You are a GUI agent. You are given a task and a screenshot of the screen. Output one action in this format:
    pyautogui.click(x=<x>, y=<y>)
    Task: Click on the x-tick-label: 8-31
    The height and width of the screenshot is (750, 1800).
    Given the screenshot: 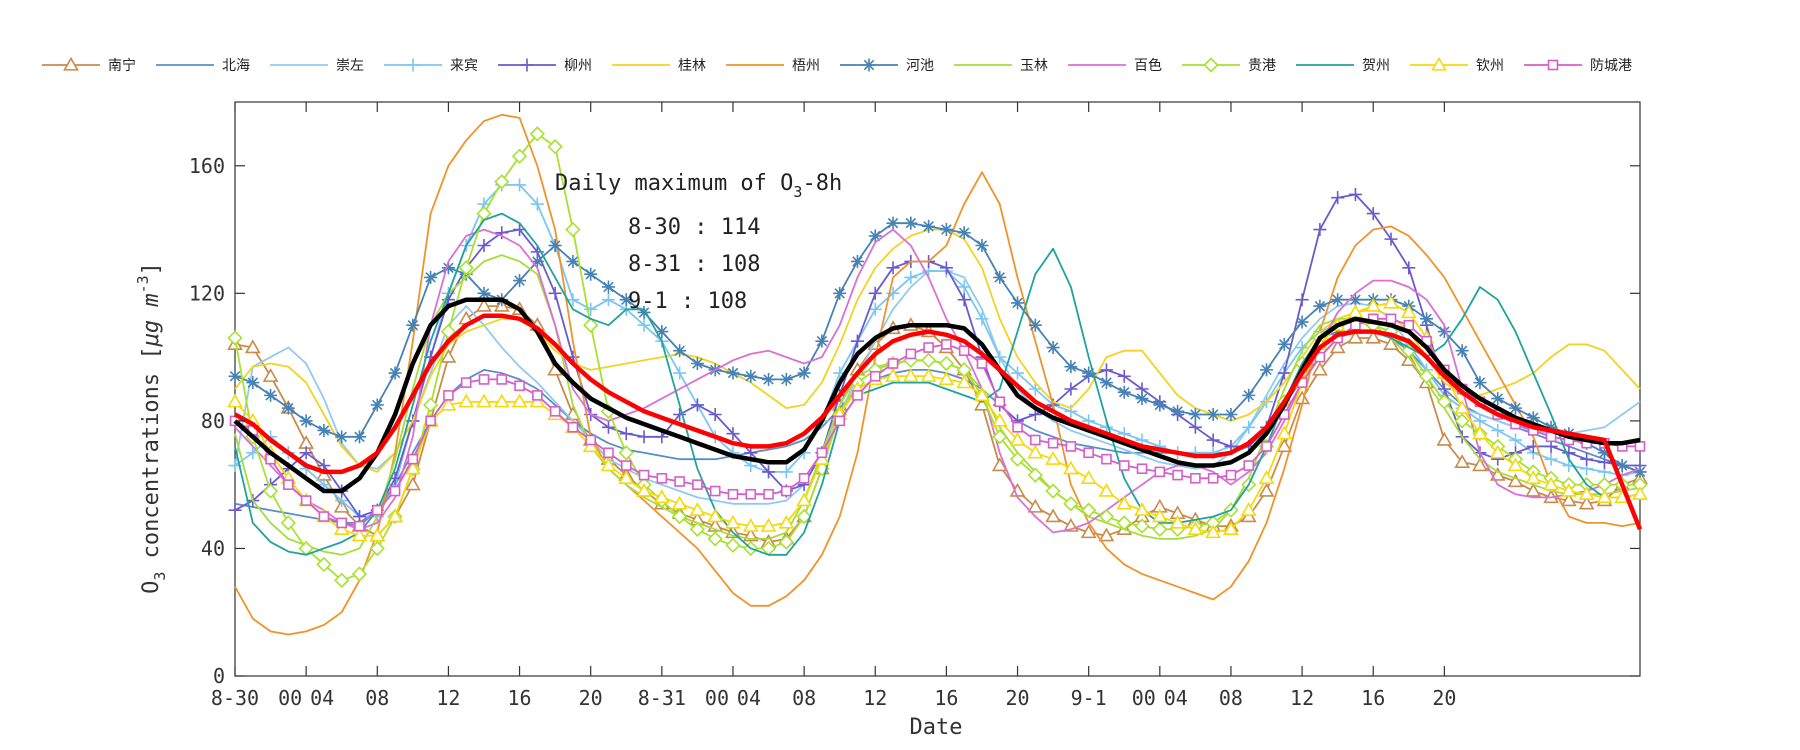 What is the action you would take?
    pyautogui.click(x=662, y=698)
    